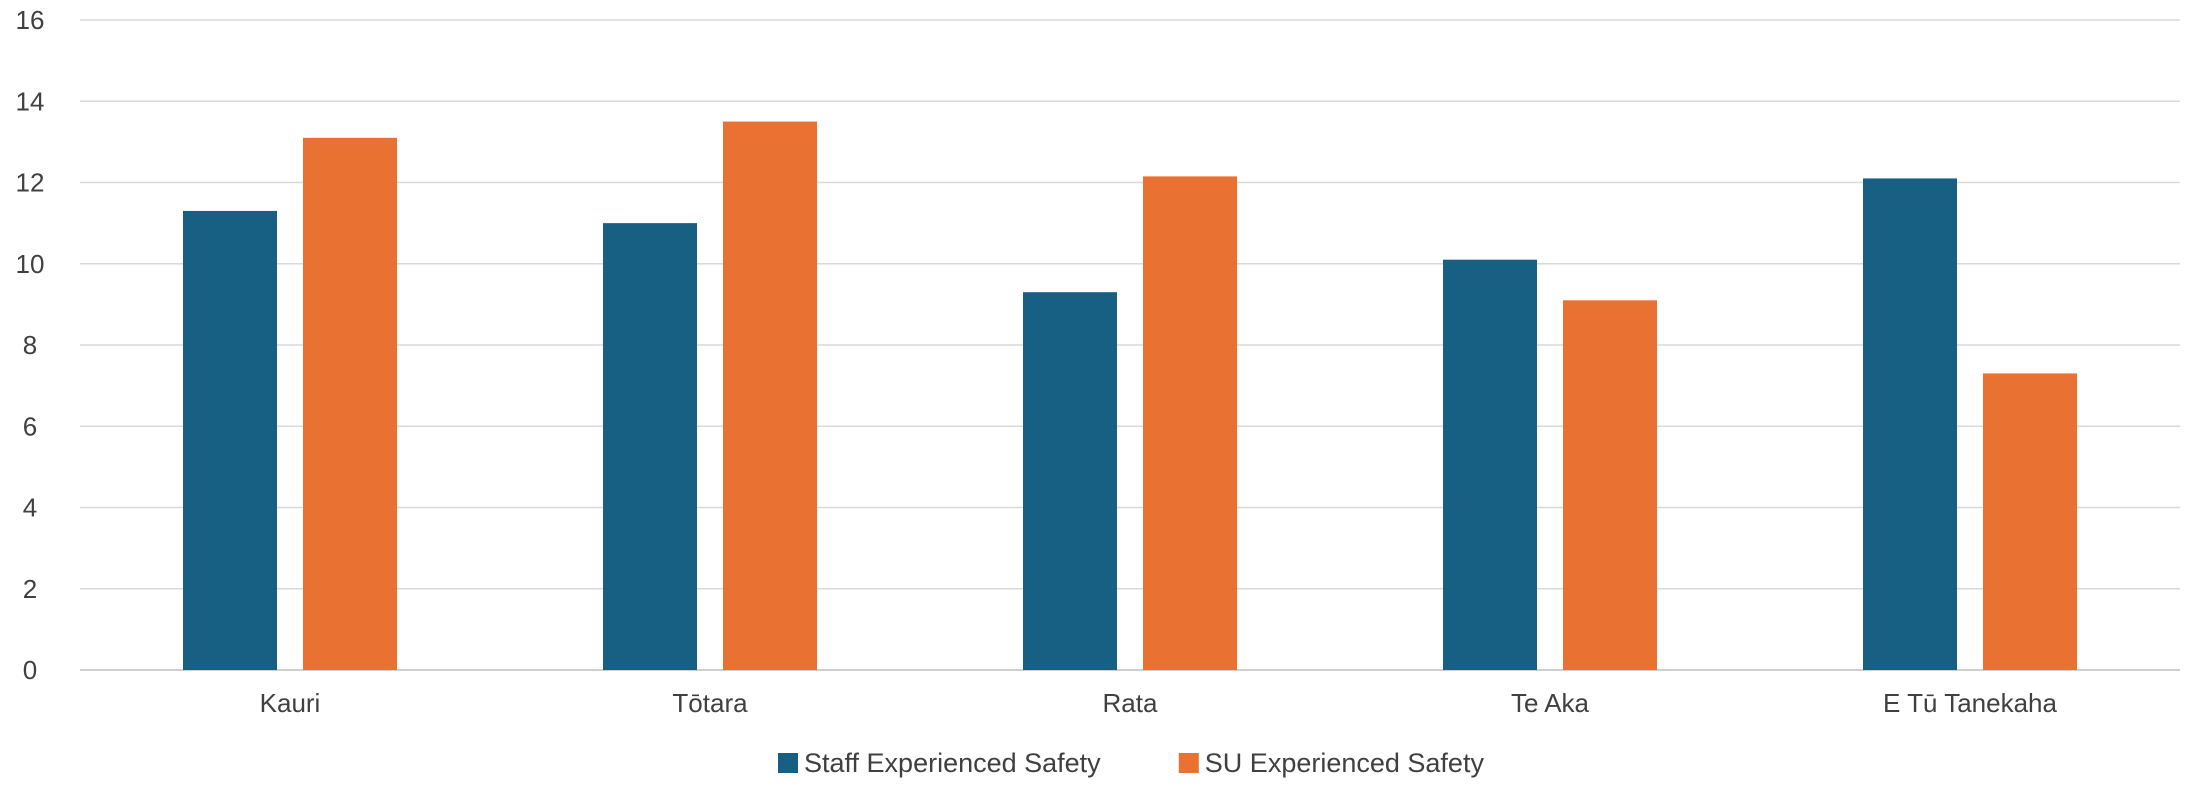  Describe the element at coordinates (1550, 703) in the screenshot. I see `x-tick-label: Te Aka` at that location.